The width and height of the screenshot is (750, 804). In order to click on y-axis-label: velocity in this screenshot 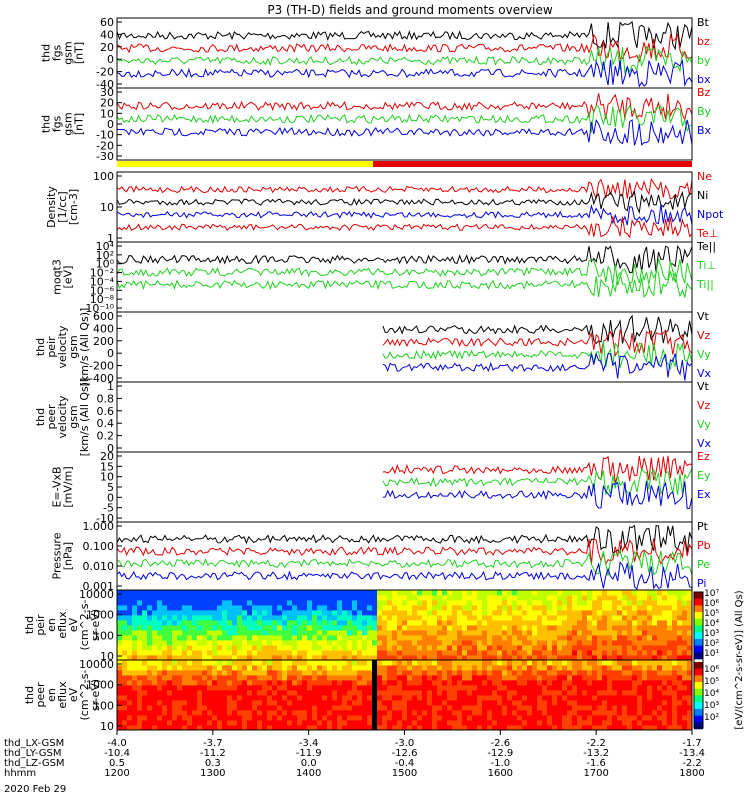, I will do `click(62, 346)`.